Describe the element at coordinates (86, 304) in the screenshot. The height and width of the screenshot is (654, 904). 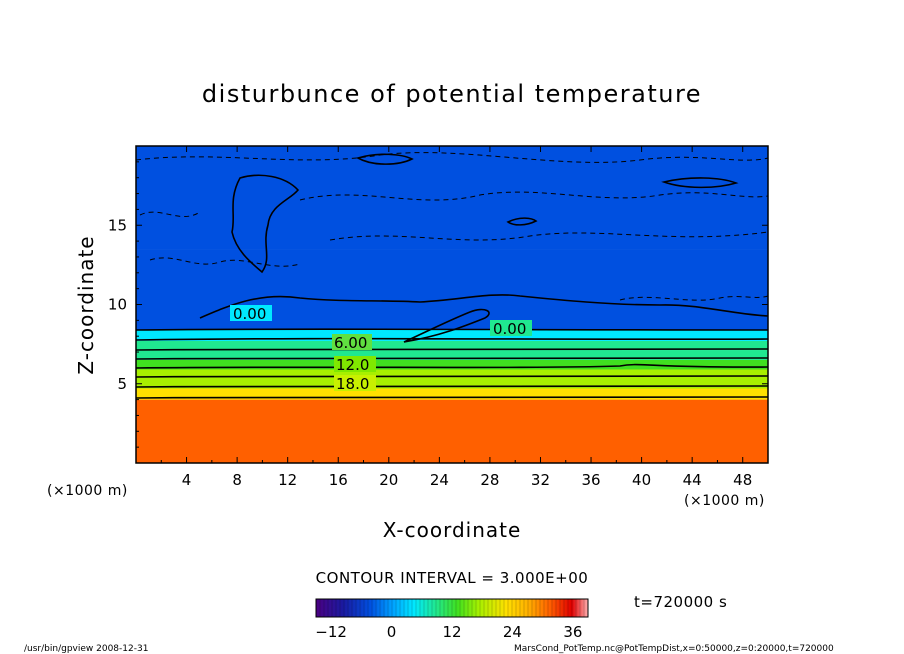
I see `y-axis-label: Z-coordinate` at that location.